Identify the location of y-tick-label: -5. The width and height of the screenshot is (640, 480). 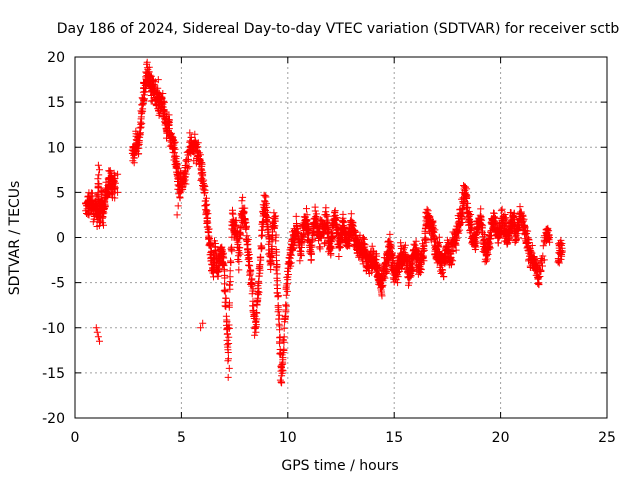
(58, 284).